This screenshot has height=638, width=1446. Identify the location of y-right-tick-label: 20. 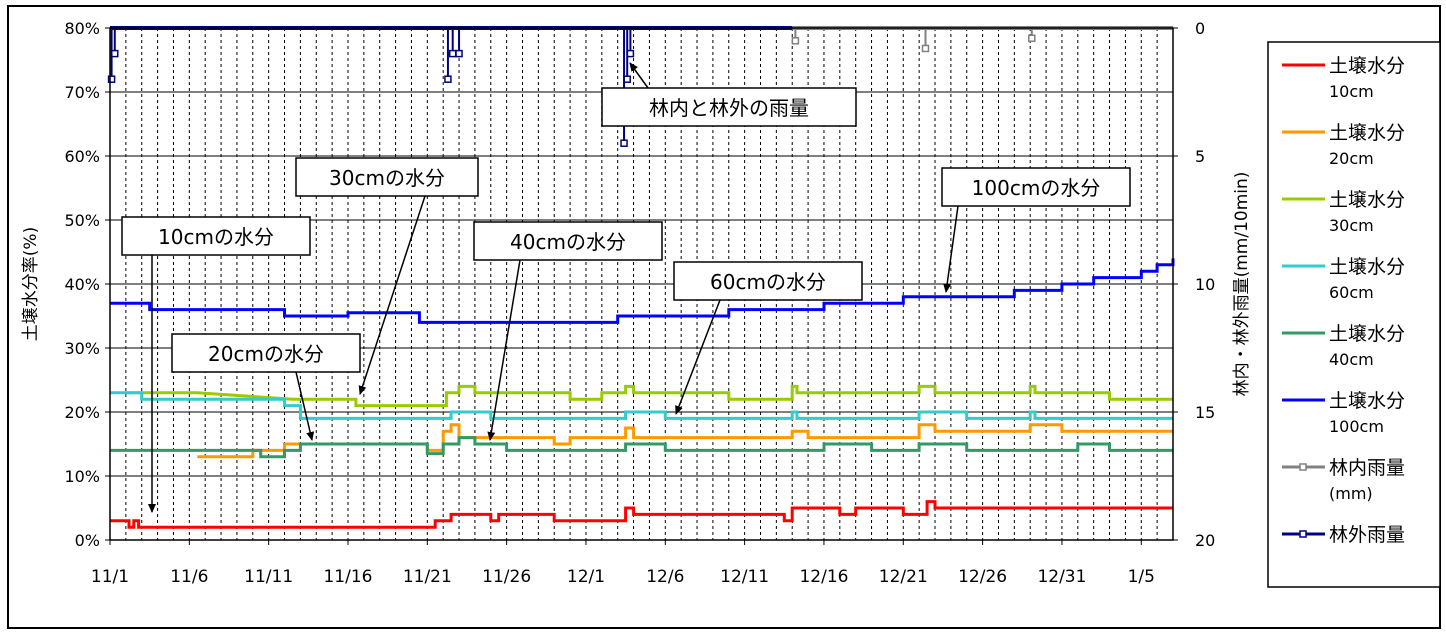
(1205, 540).